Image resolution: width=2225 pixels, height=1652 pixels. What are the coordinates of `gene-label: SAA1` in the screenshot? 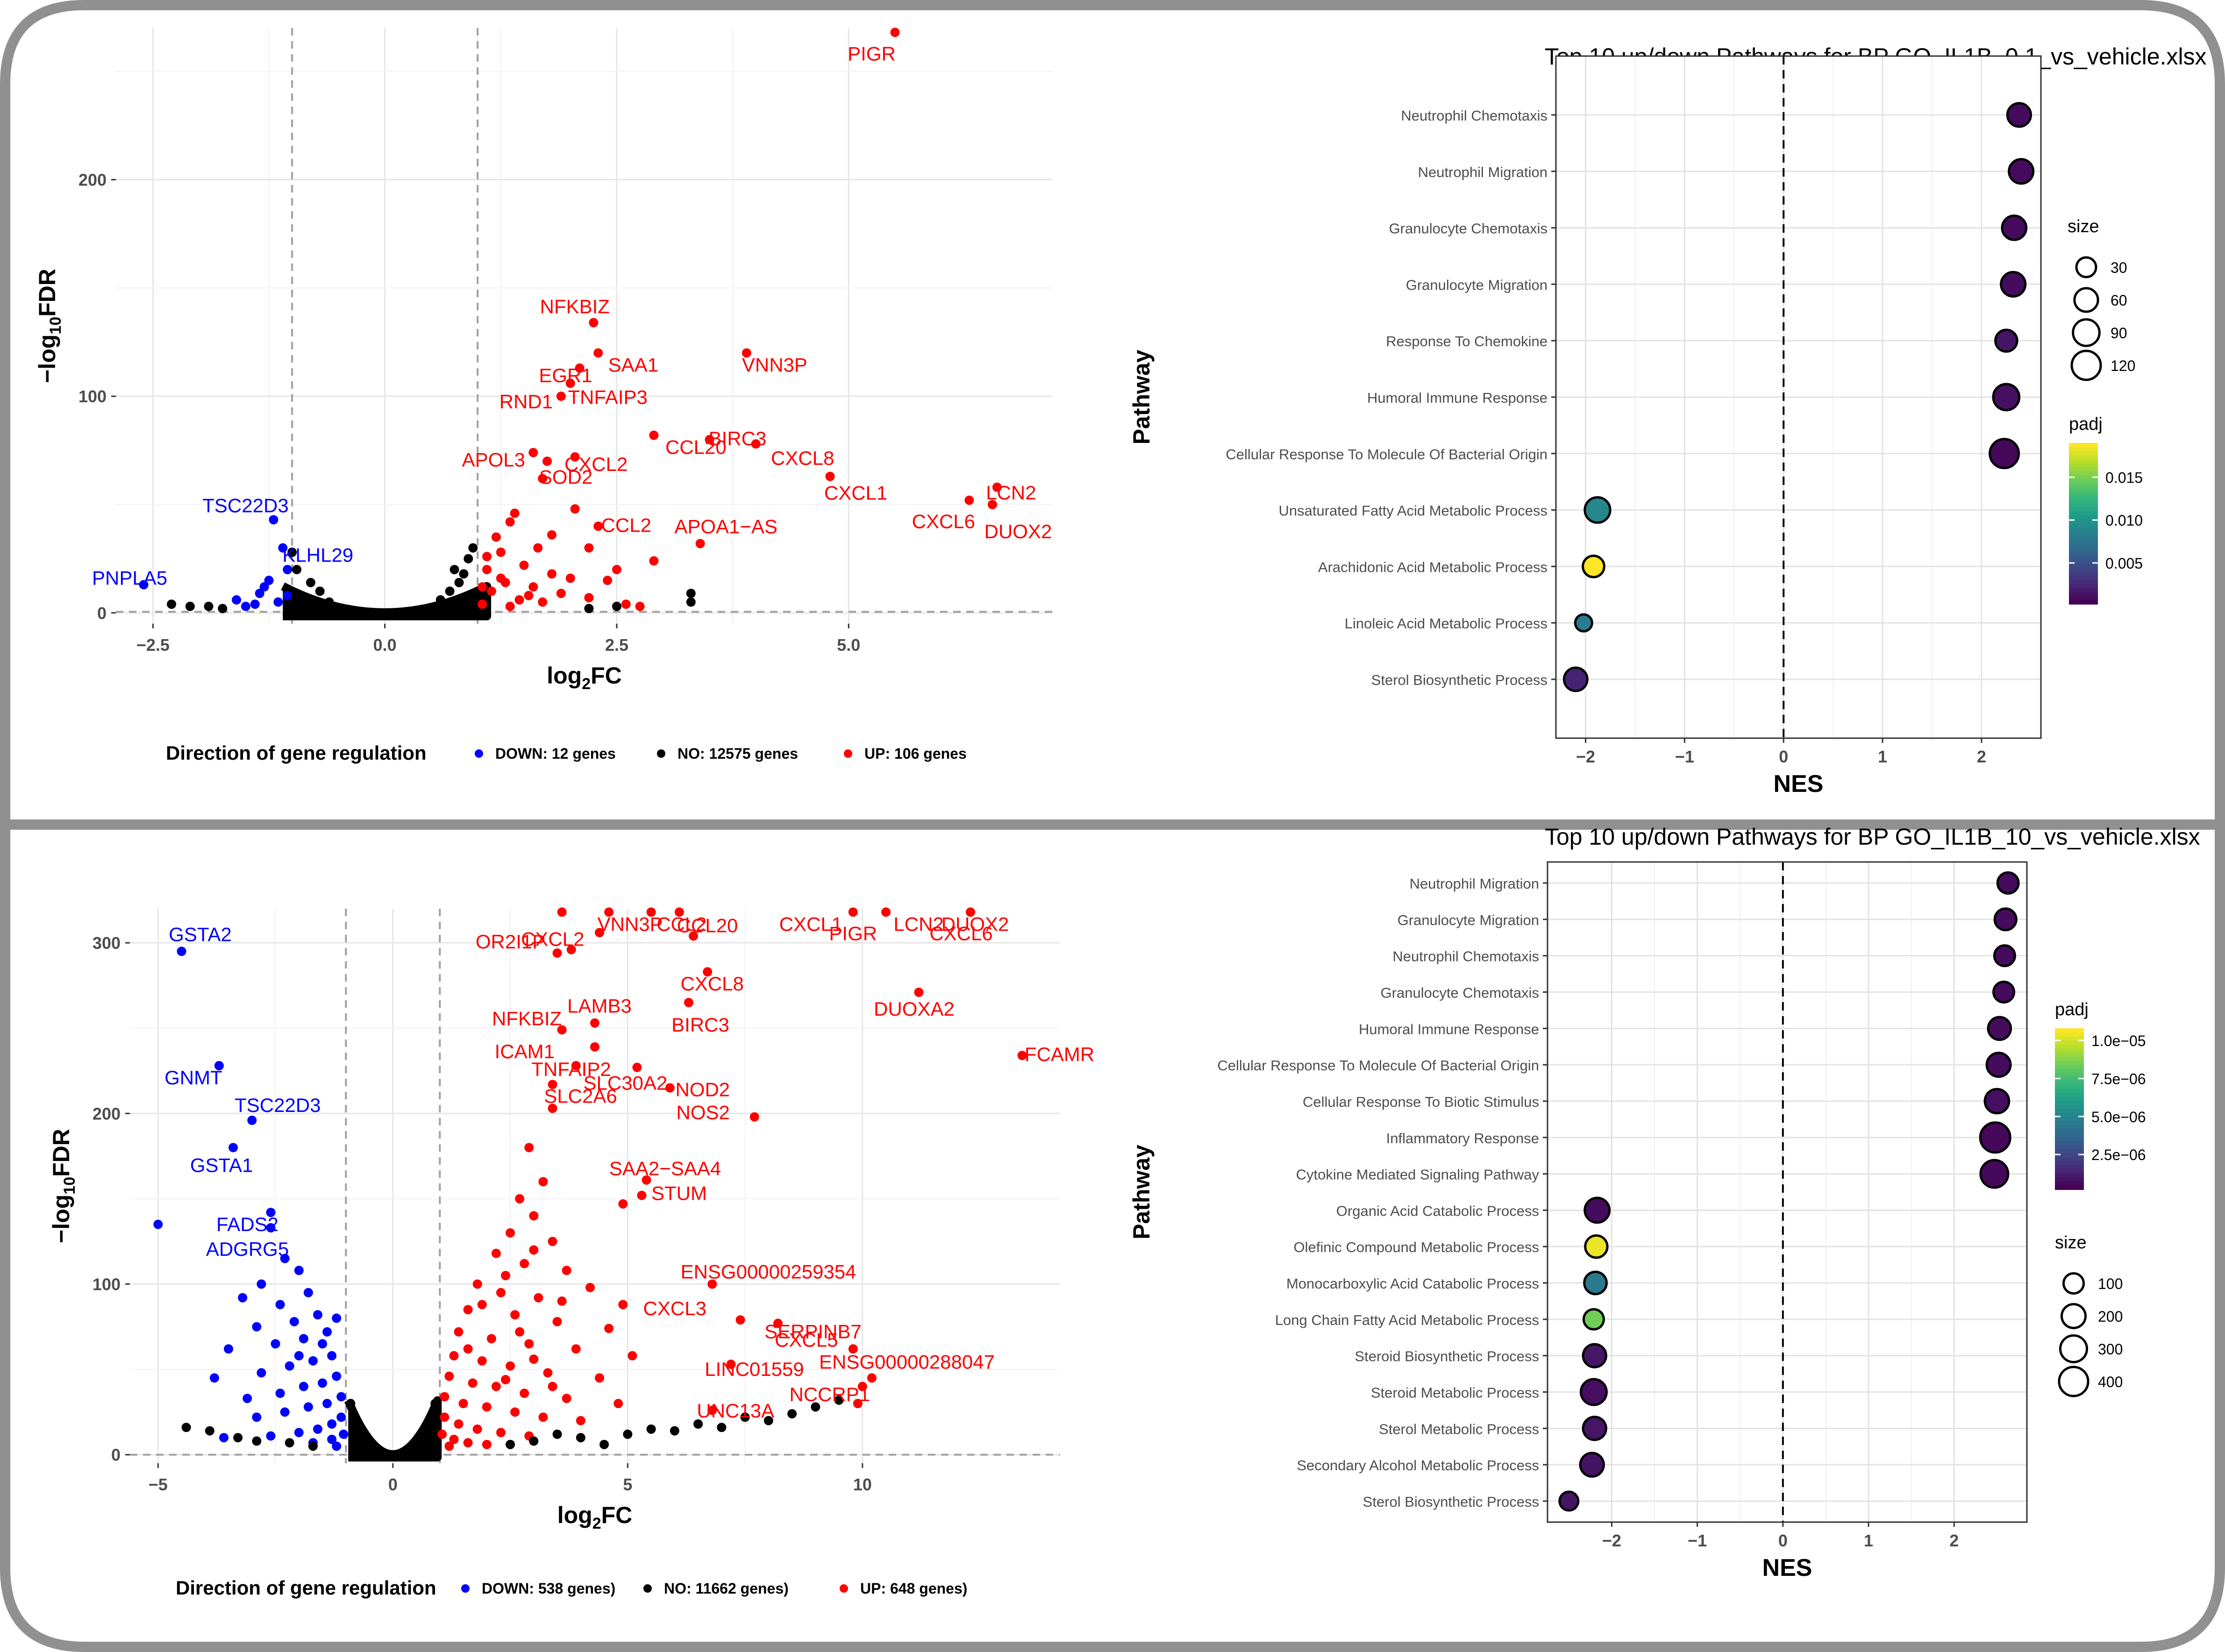 It's located at (633, 365).